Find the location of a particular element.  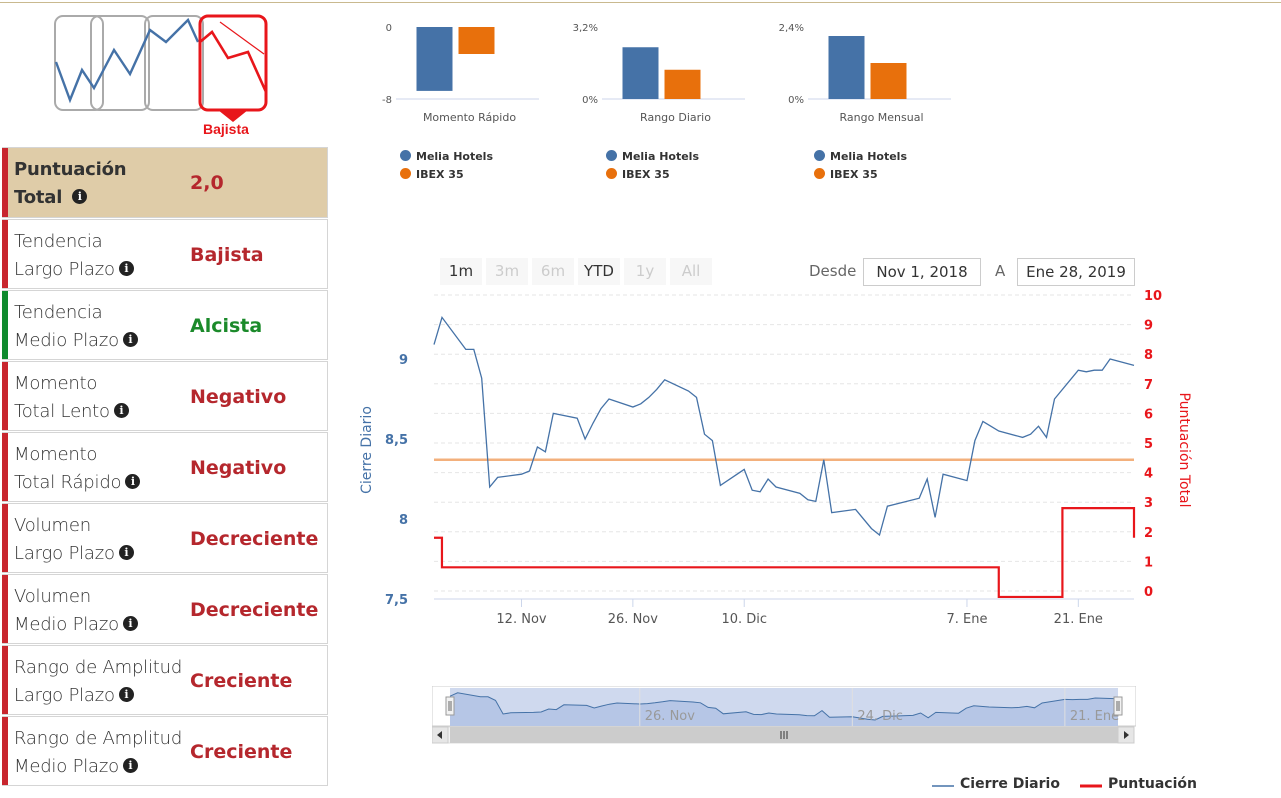

y-tick-label-right: 7 is located at coordinates (1148, 385).